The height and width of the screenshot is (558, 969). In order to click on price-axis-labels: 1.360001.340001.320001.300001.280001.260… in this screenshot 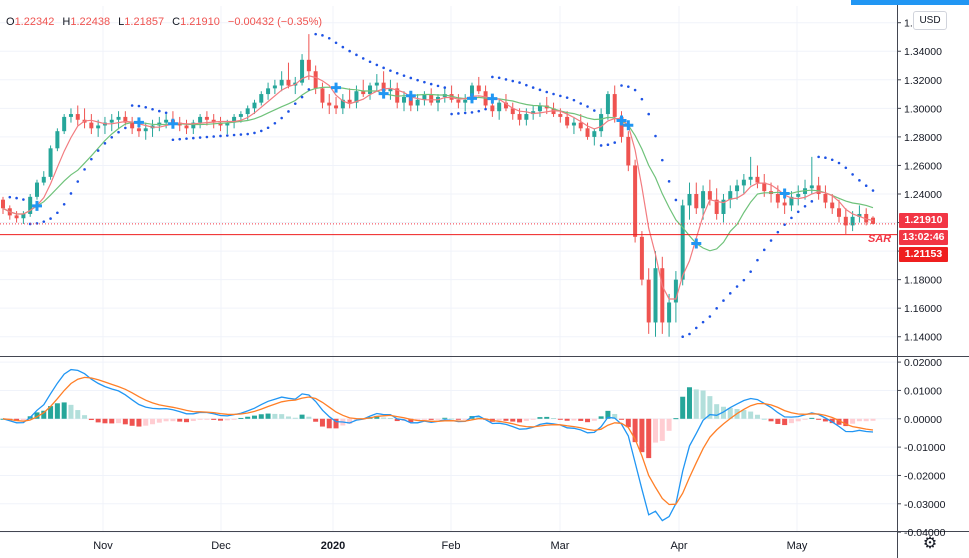, I will do `click(921, 278)`.